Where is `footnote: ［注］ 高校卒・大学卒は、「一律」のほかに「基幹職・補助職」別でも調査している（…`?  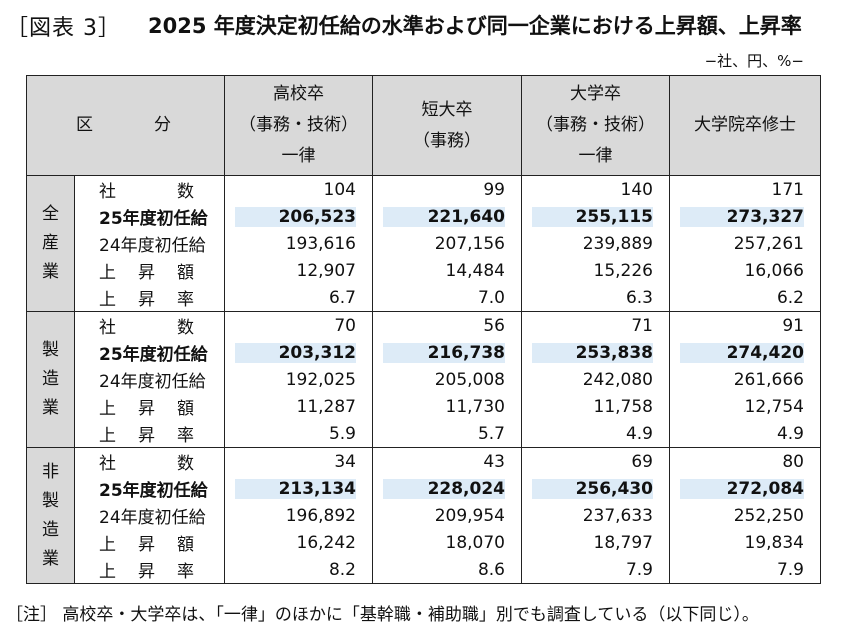 footnote: ［注］ 高校卒・大学卒は、「一律」のほかに「基幹職・補助職」別でも調査している（… is located at coordinates (382, 615).